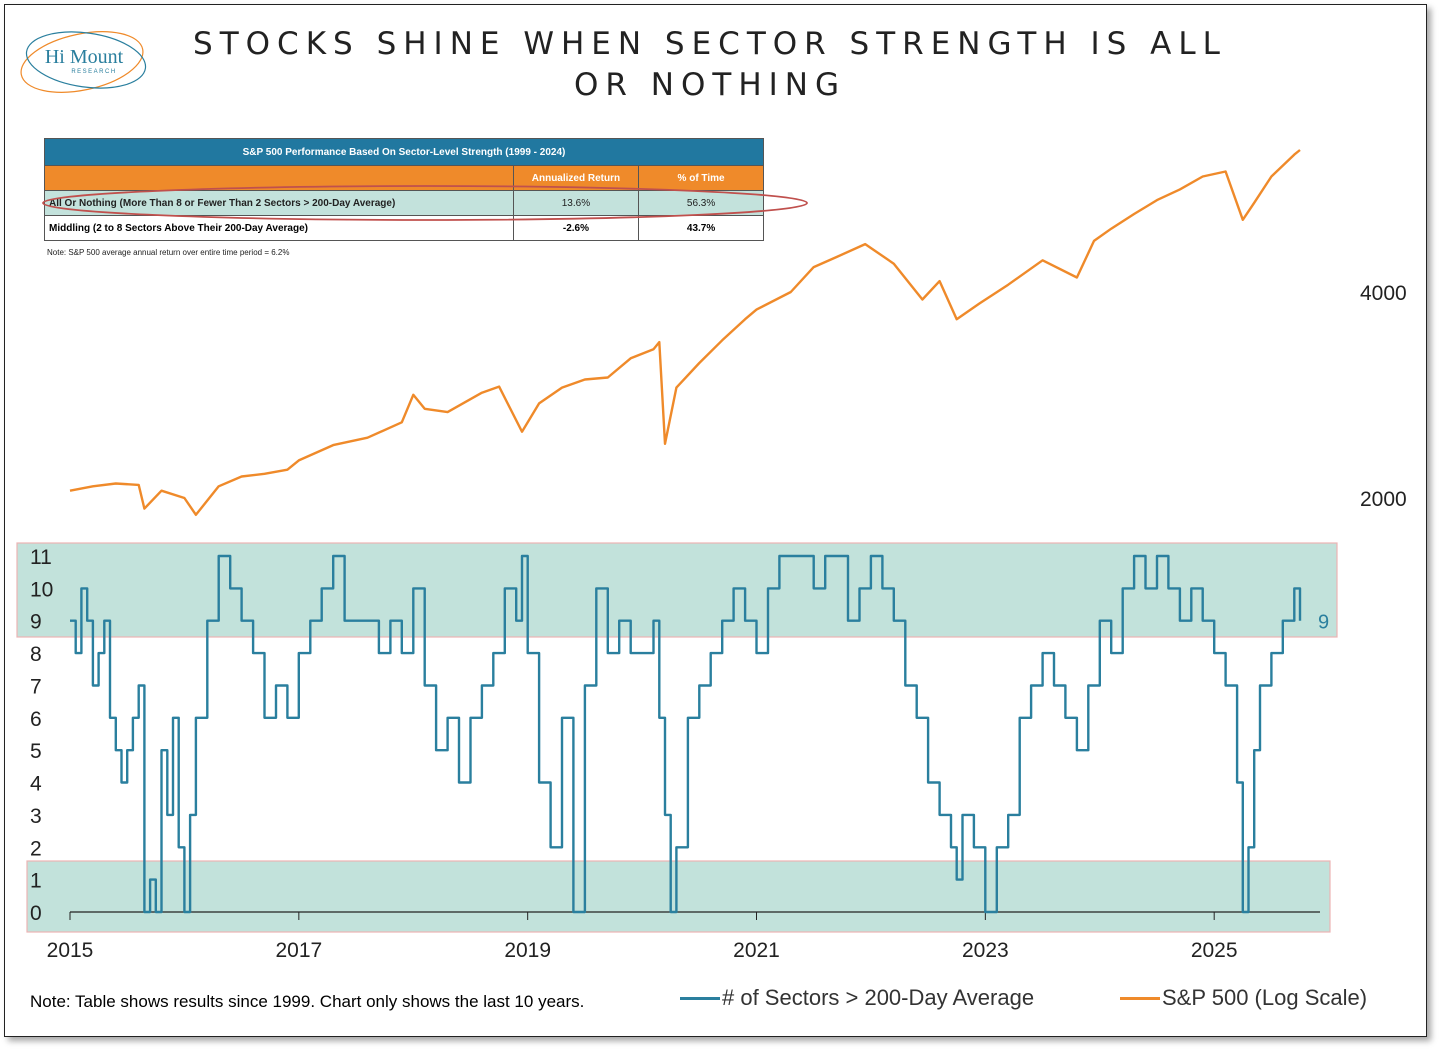  I want to click on lower-band, so click(678, 896).